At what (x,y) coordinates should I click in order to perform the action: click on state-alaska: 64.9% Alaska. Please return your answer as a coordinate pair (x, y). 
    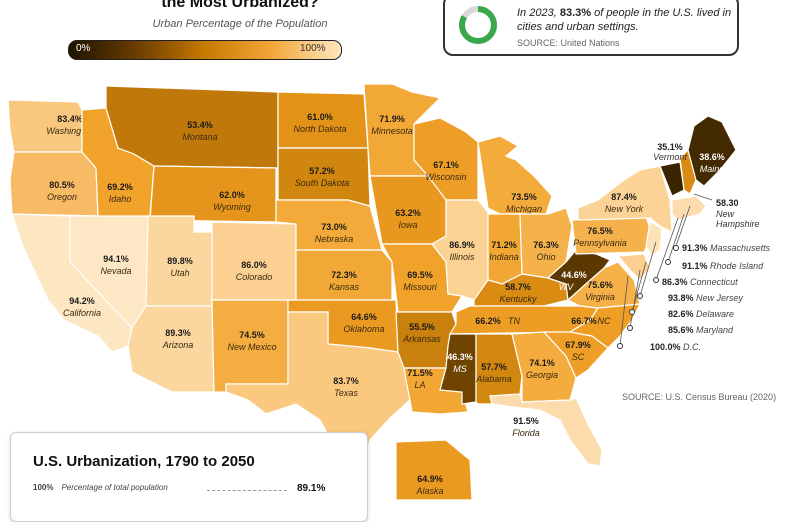
    Looking at the image, I should click on (434, 469).